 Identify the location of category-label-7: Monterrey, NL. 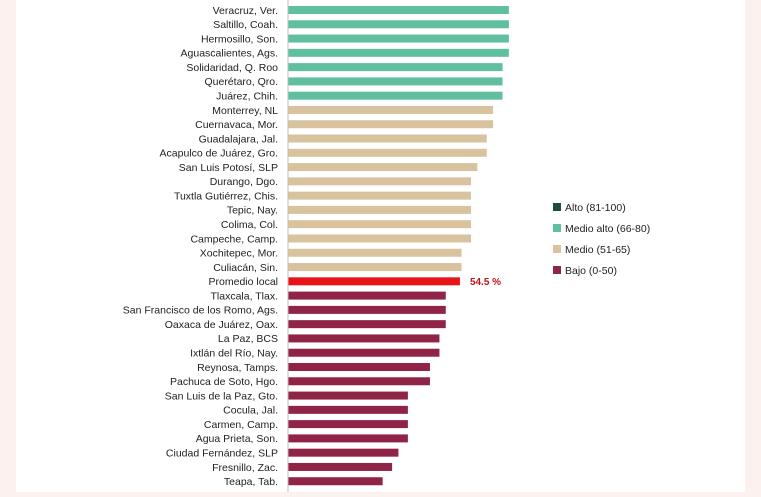
(245, 111).